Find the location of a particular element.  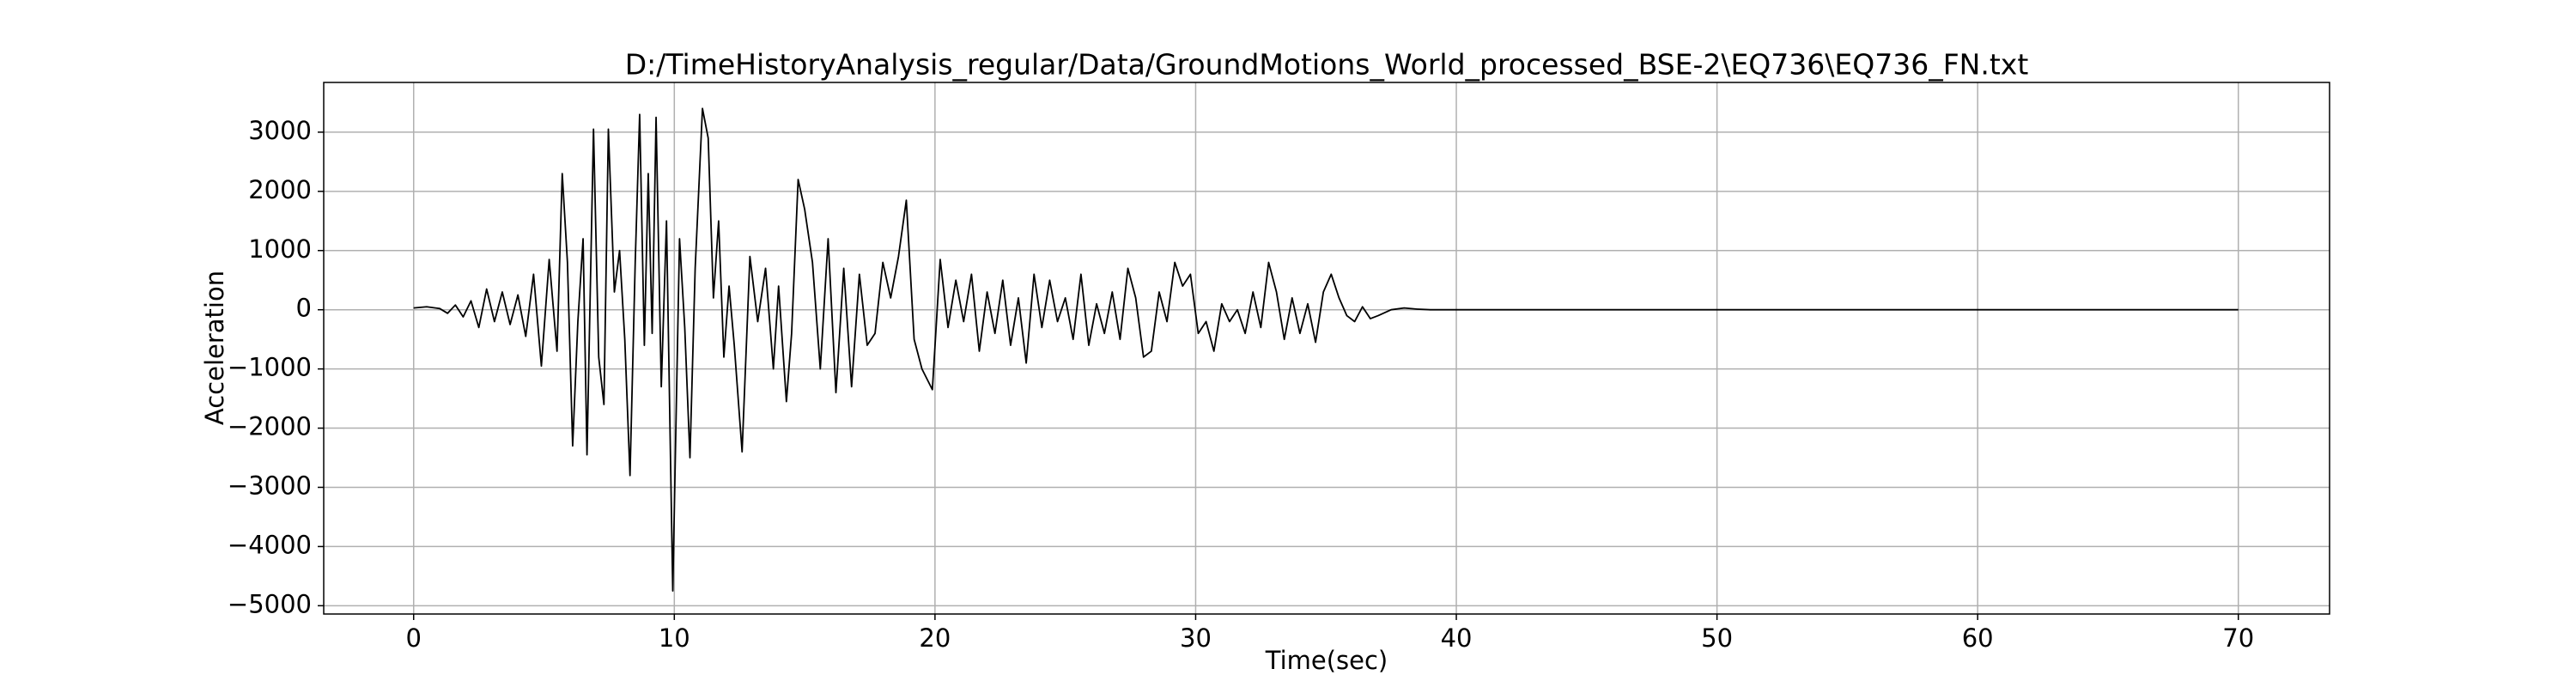

x-tick-label: 10 is located at coordinates (674, 638).